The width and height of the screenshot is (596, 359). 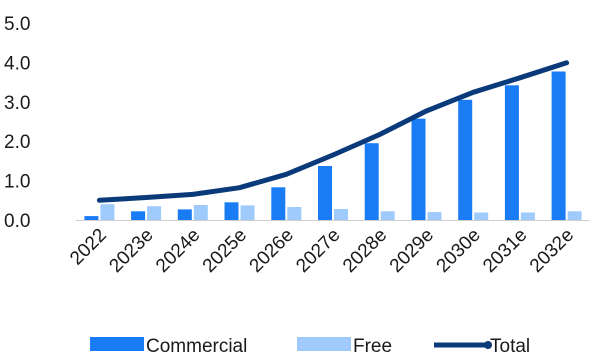 I want to click on bar-commercial-2025e, so click(x=231, y=211).